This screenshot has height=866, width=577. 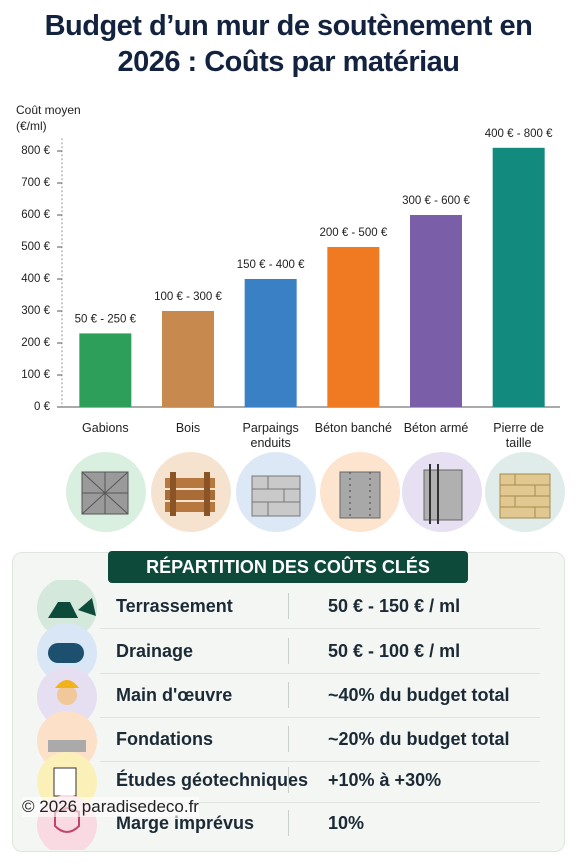 I want to click on material-icons, so click(x=315, y=492).